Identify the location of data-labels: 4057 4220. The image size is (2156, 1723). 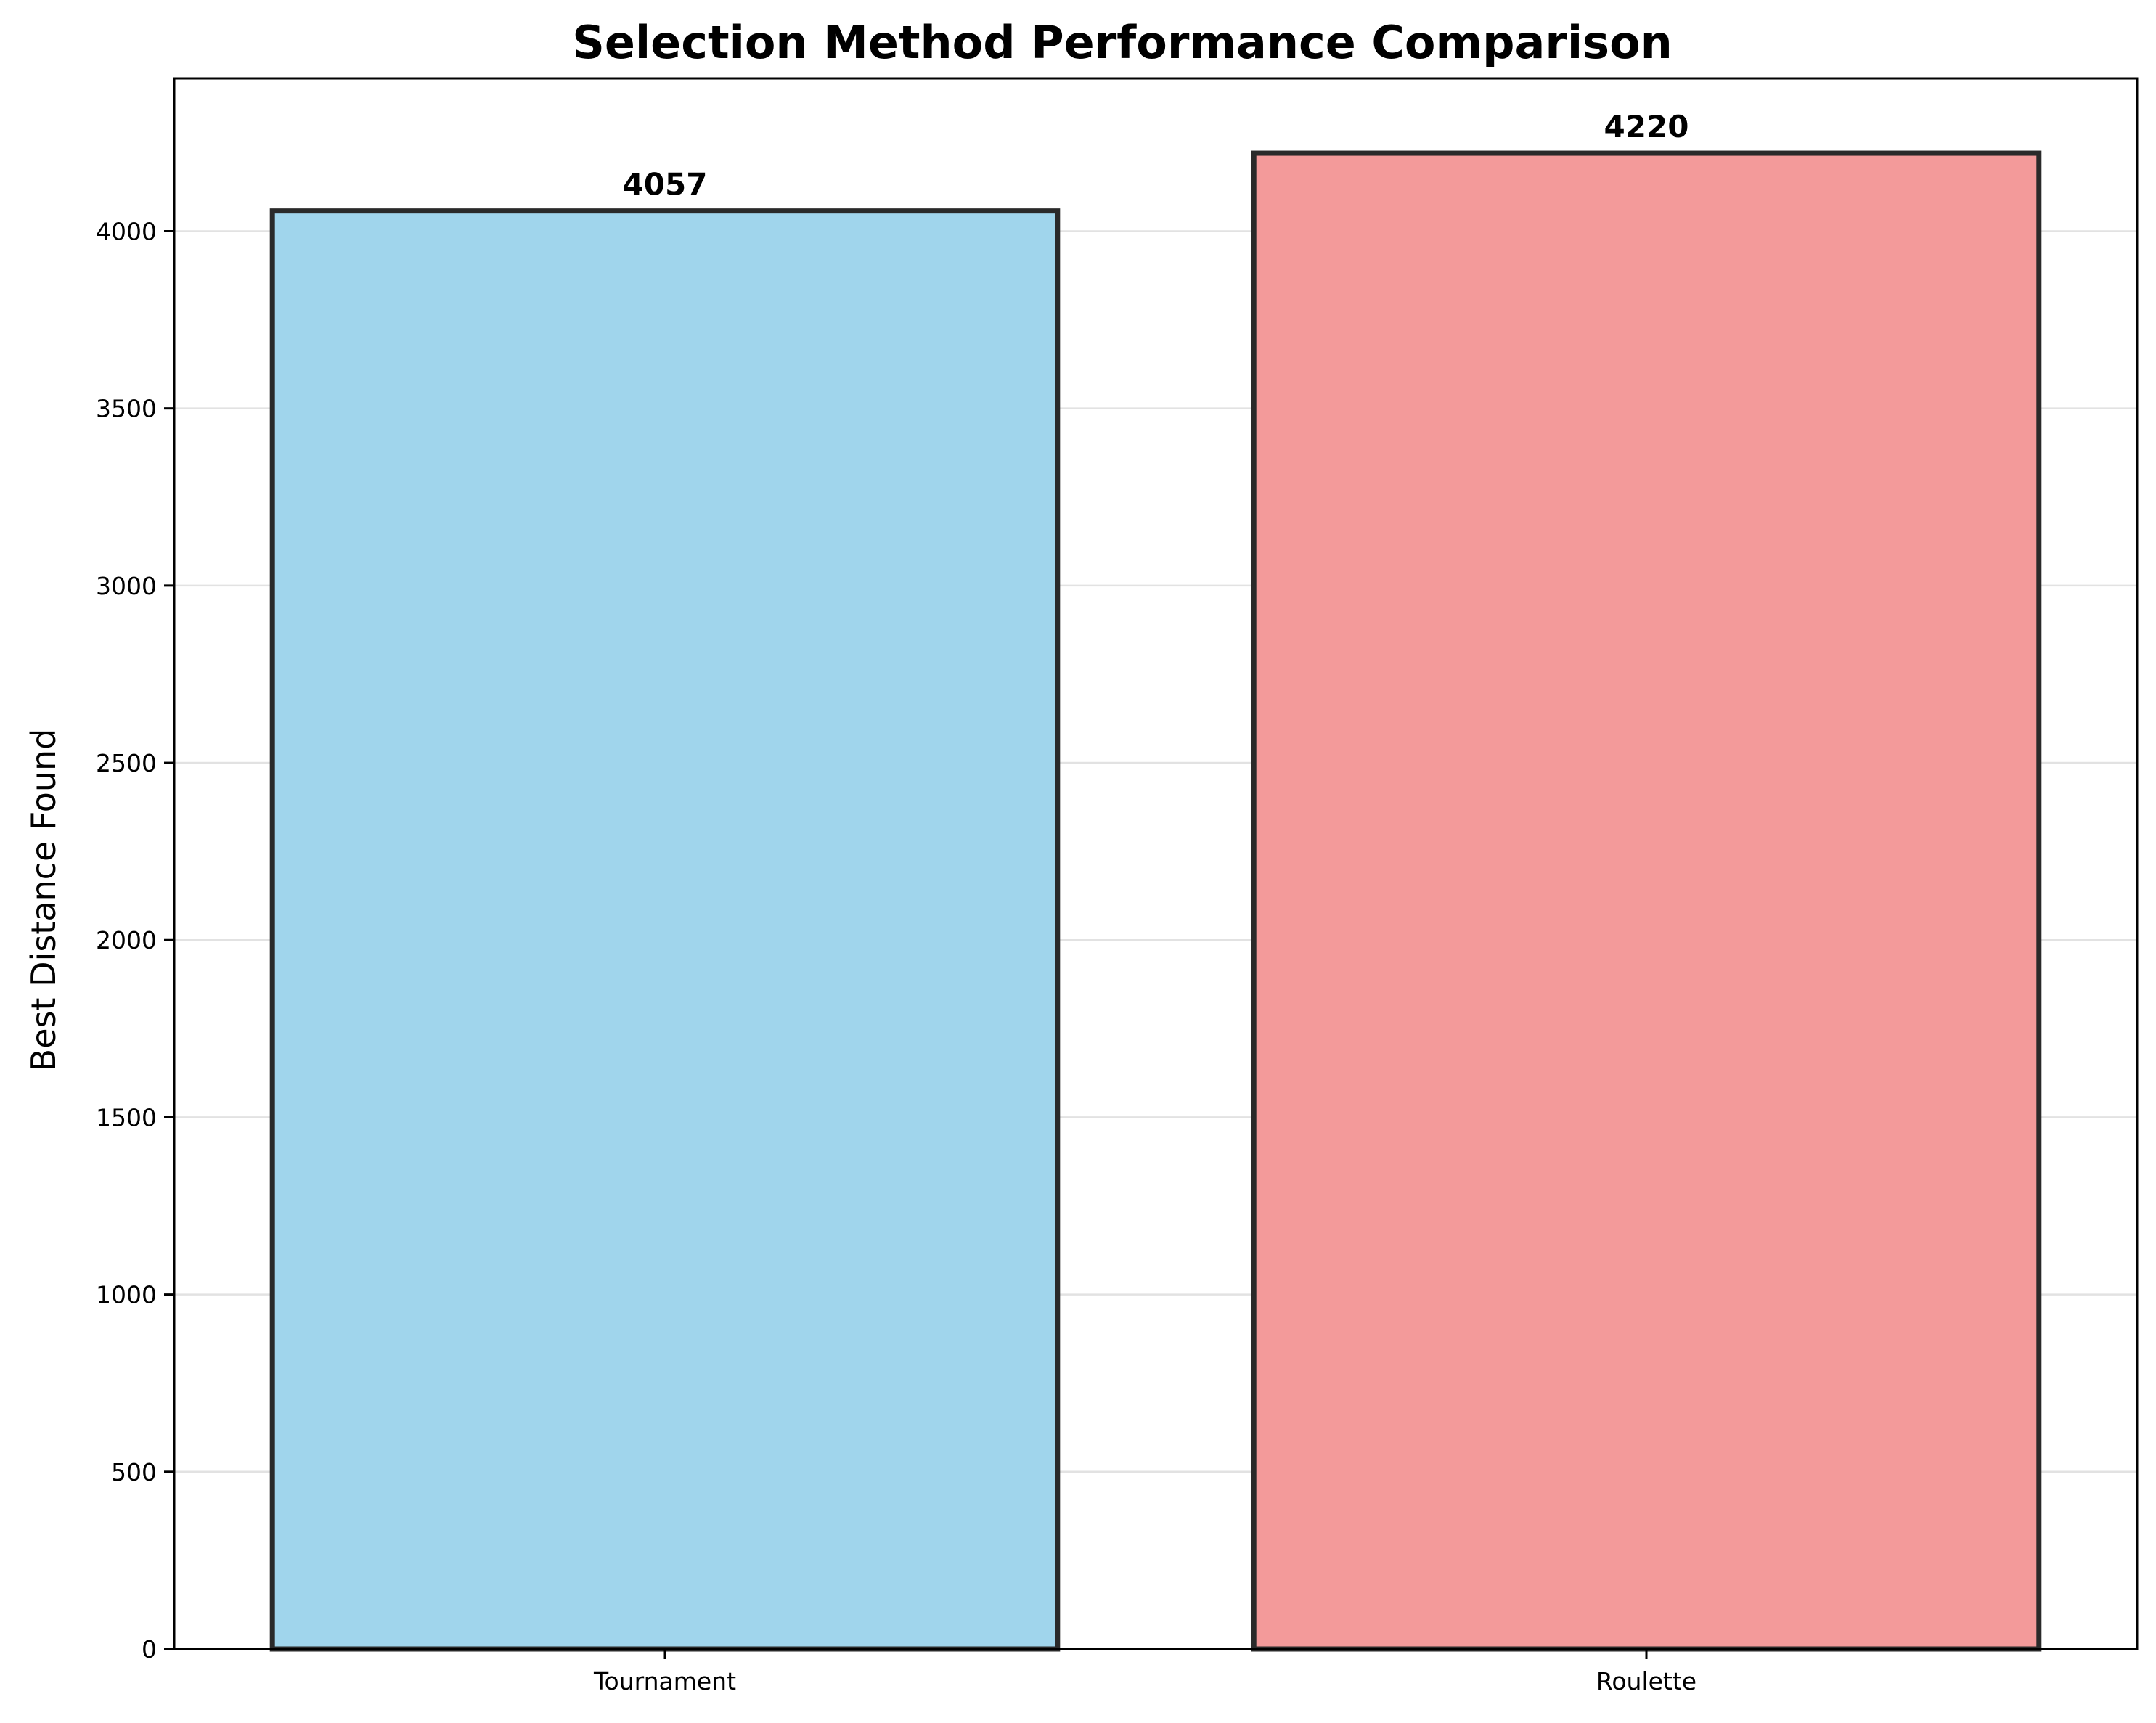
(1156, 155).